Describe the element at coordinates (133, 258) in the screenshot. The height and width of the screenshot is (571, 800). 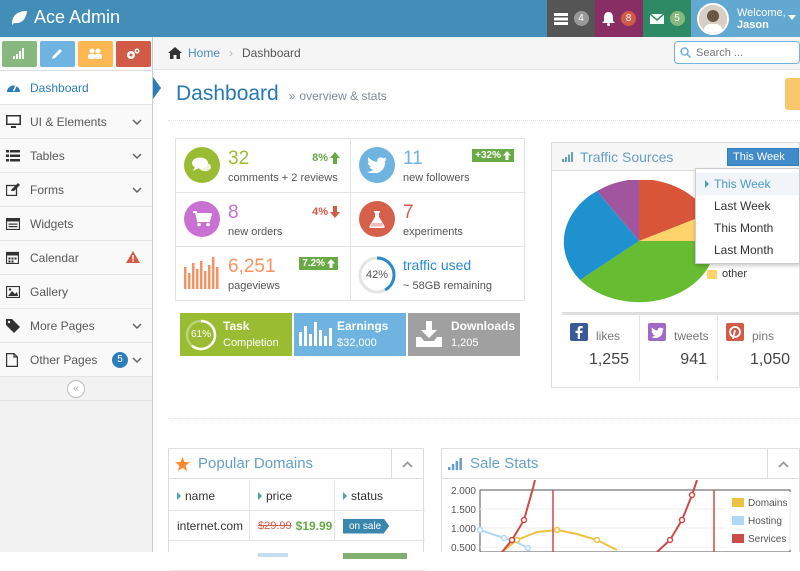
I see `warning-icon` at that location.